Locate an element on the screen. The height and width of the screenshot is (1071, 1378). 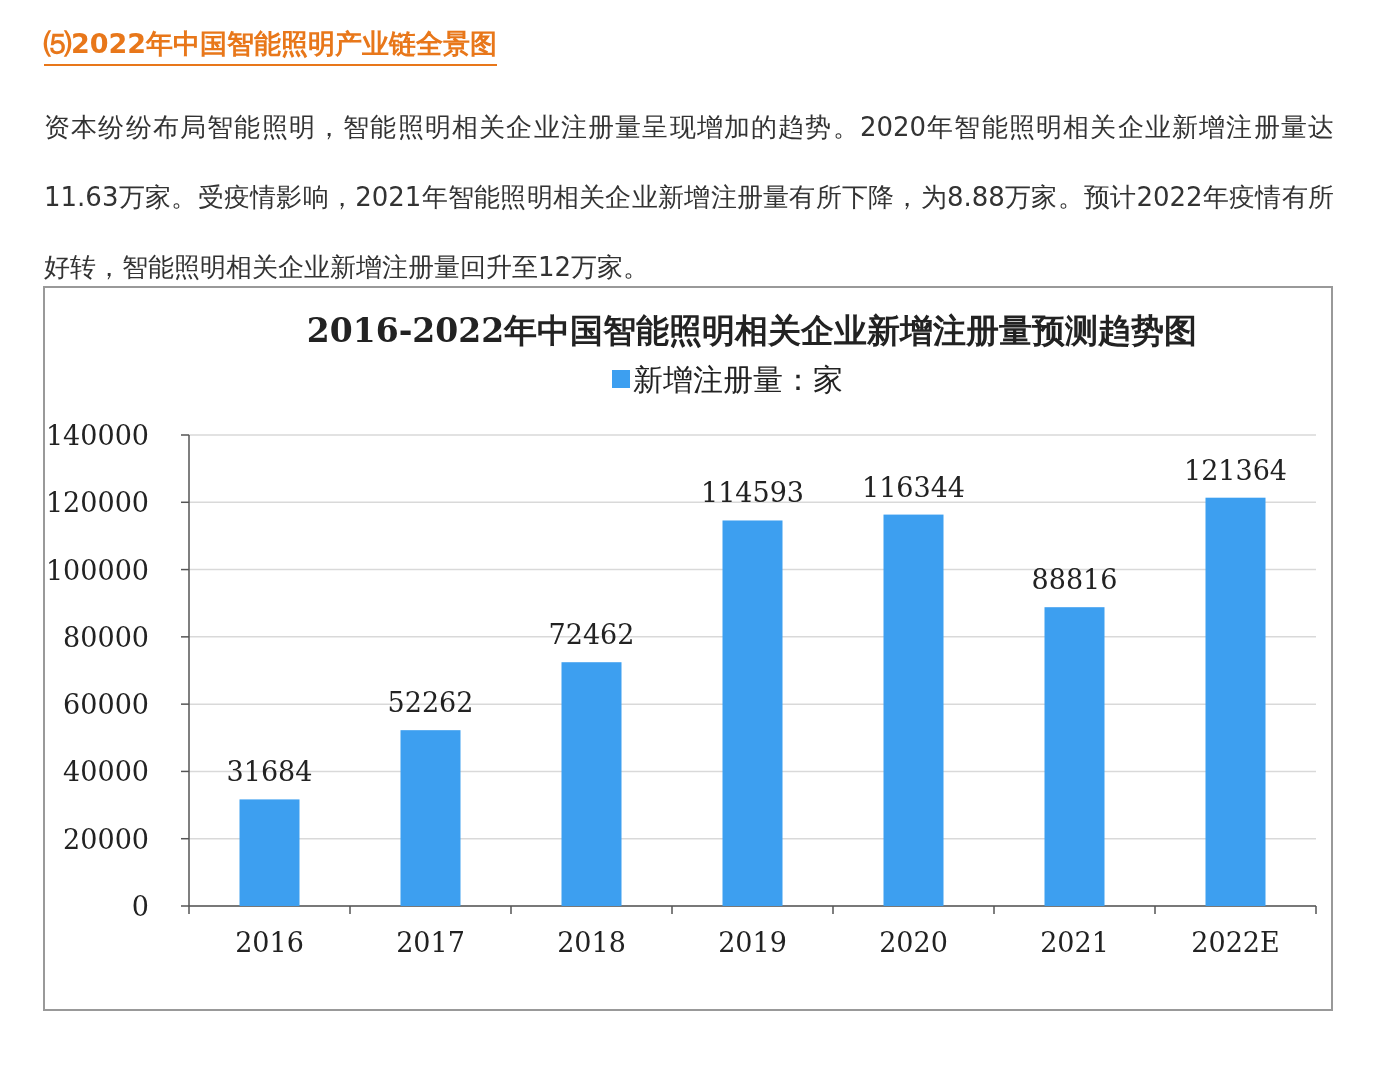
y-tick-label: 40000 is located at coordinates (106, 772).